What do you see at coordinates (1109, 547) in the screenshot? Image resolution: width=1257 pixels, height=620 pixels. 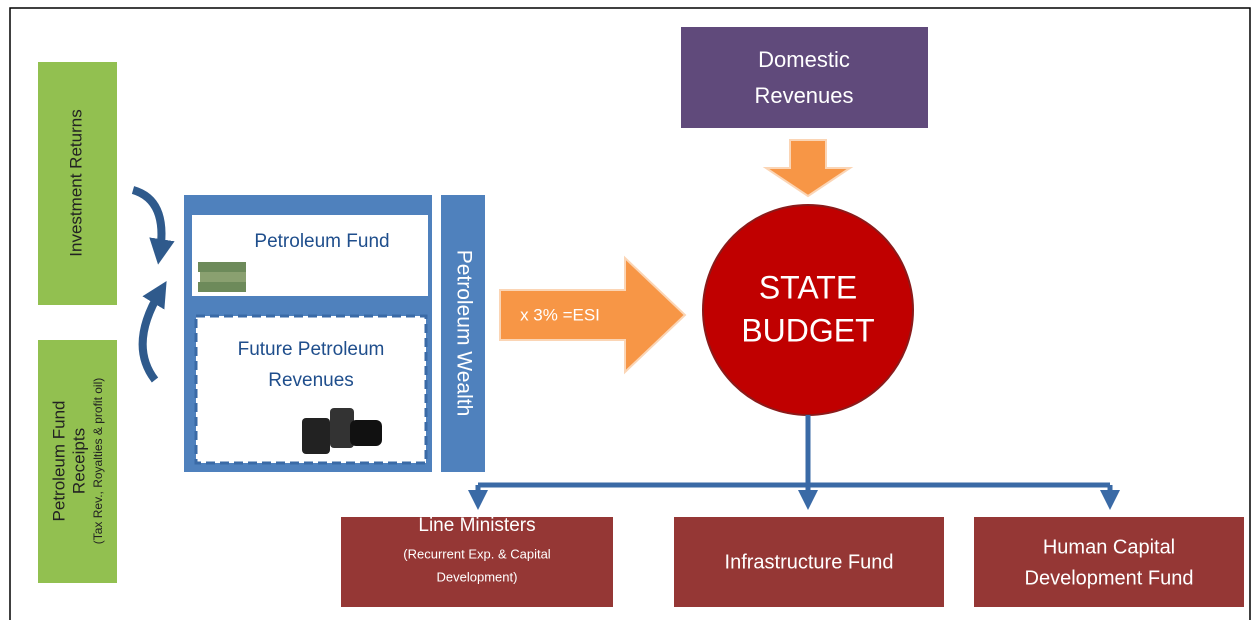 I see `human-capital-label: Human Capital` at bounding box center [1109, 547].